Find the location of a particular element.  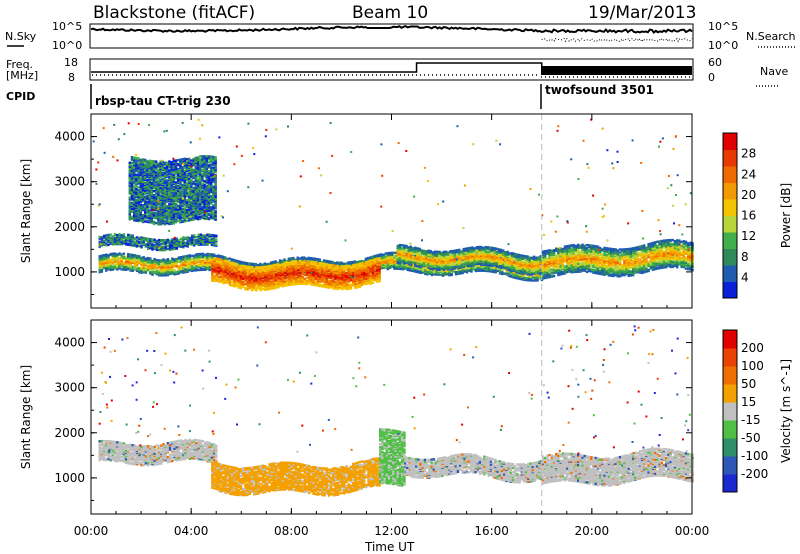

noise-panel-frame is located at coordinates (391, 36).